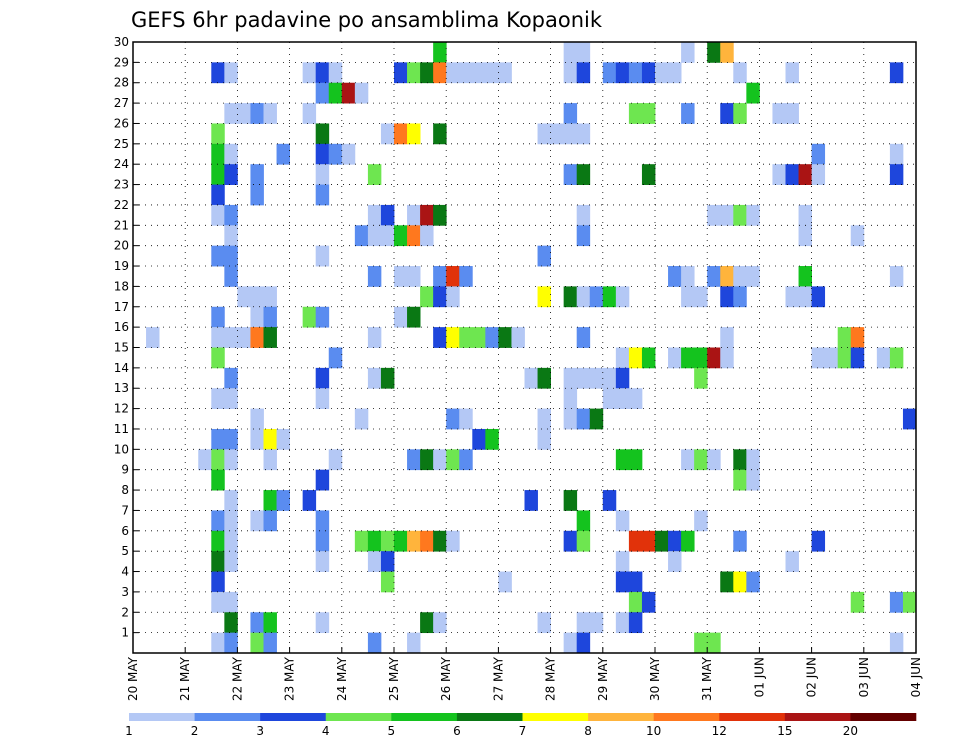 Image resolution: width=960 pixels, height=742 pixels. I want to click on y-tick-label: 8, so click(125, 490).